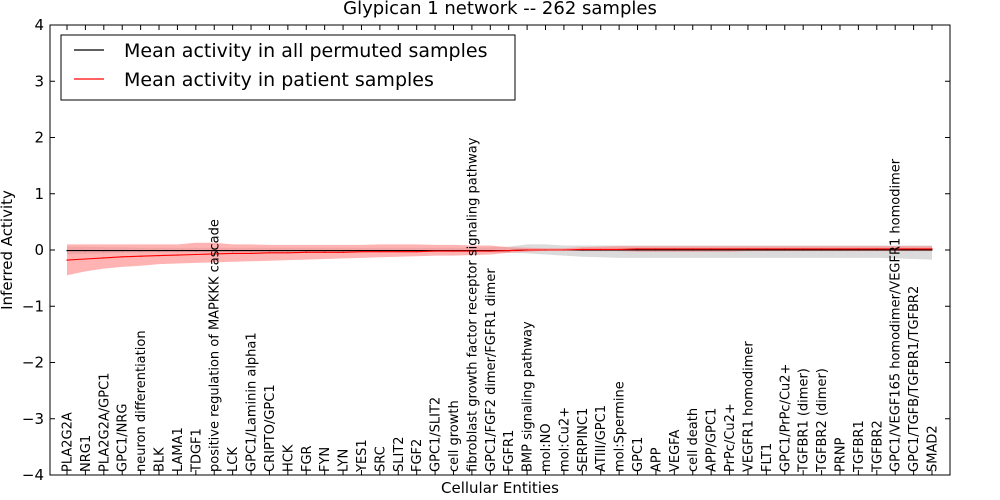  What do you see at coordinates (583, 440) in the screenshot?
I see `x-tick-label: SERPINC1` at bounding box center [583, 440].